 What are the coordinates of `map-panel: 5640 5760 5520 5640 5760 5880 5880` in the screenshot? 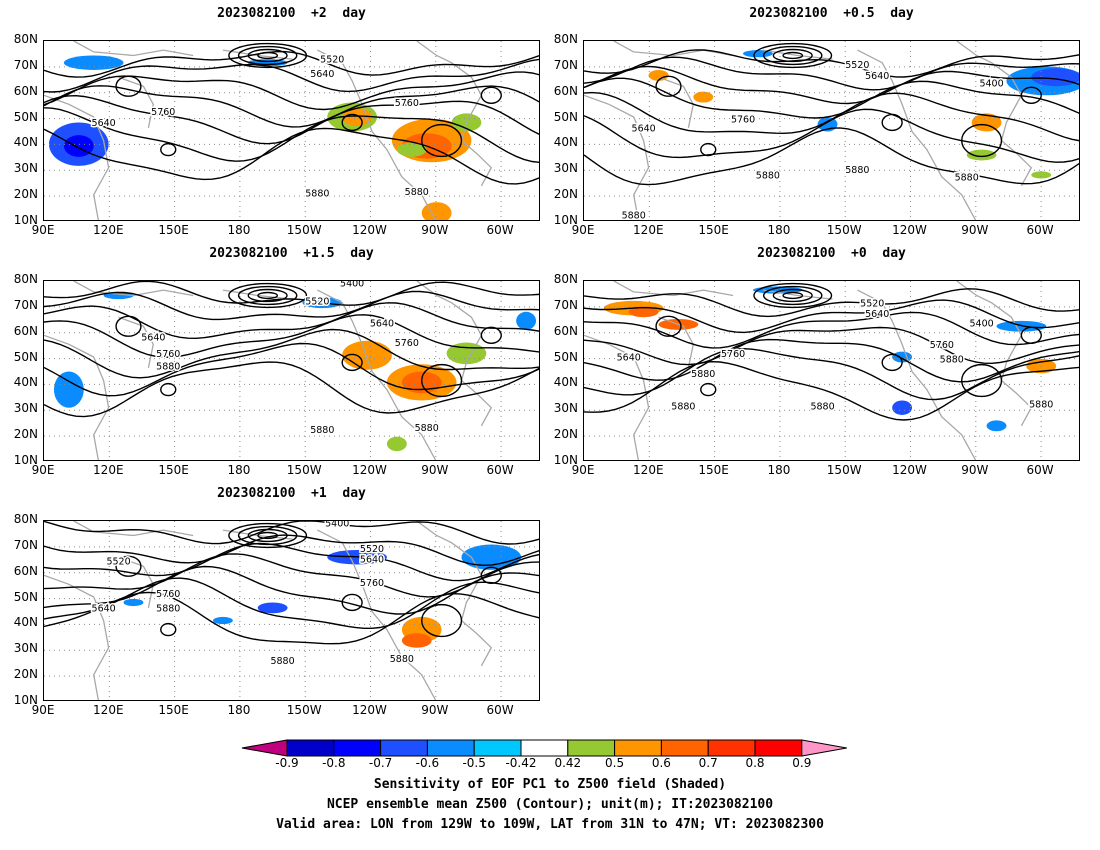 It's located at (291, 130).